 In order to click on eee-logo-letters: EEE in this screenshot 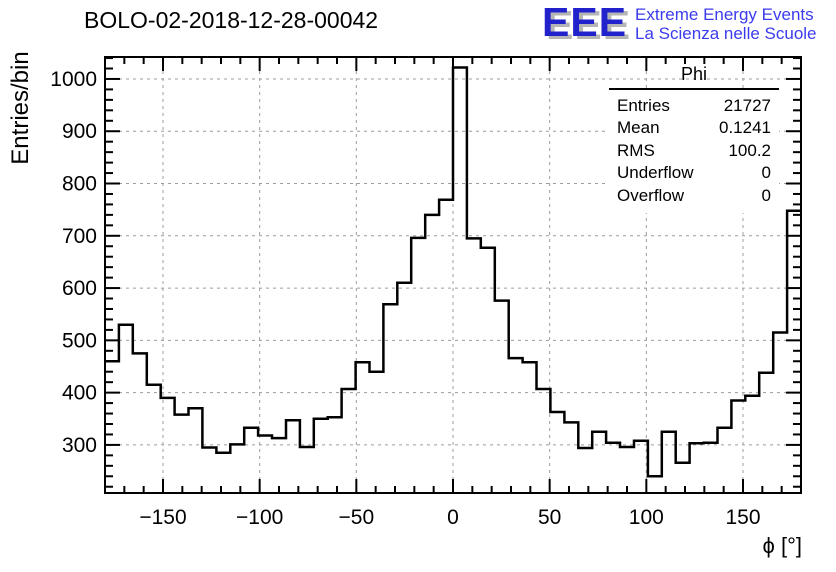, I will do `click(585, 22)`.